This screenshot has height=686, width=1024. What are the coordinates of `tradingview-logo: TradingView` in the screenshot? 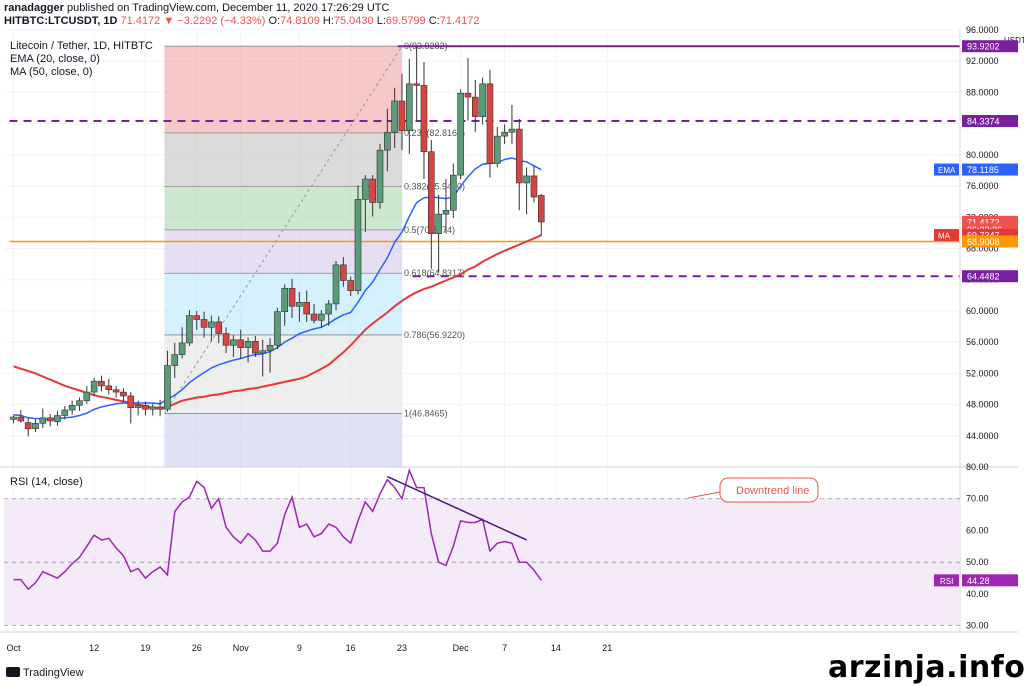 It's located at (45, 673).